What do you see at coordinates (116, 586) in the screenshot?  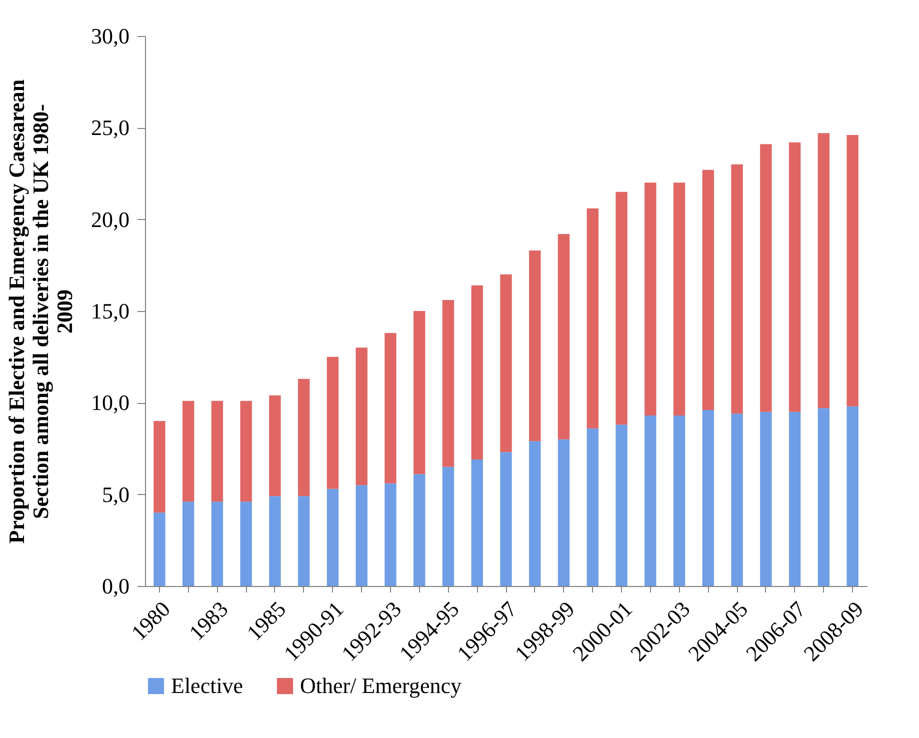 I see `y-tick-label: 0,0` at bounding box center [116, 586].